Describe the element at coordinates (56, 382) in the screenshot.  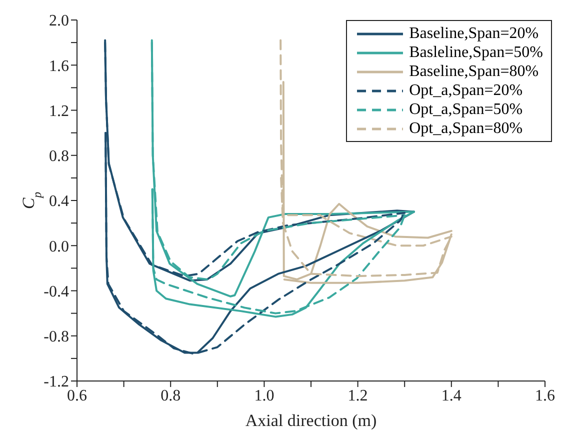
I see `y-tick-label: -1.2` at that location.